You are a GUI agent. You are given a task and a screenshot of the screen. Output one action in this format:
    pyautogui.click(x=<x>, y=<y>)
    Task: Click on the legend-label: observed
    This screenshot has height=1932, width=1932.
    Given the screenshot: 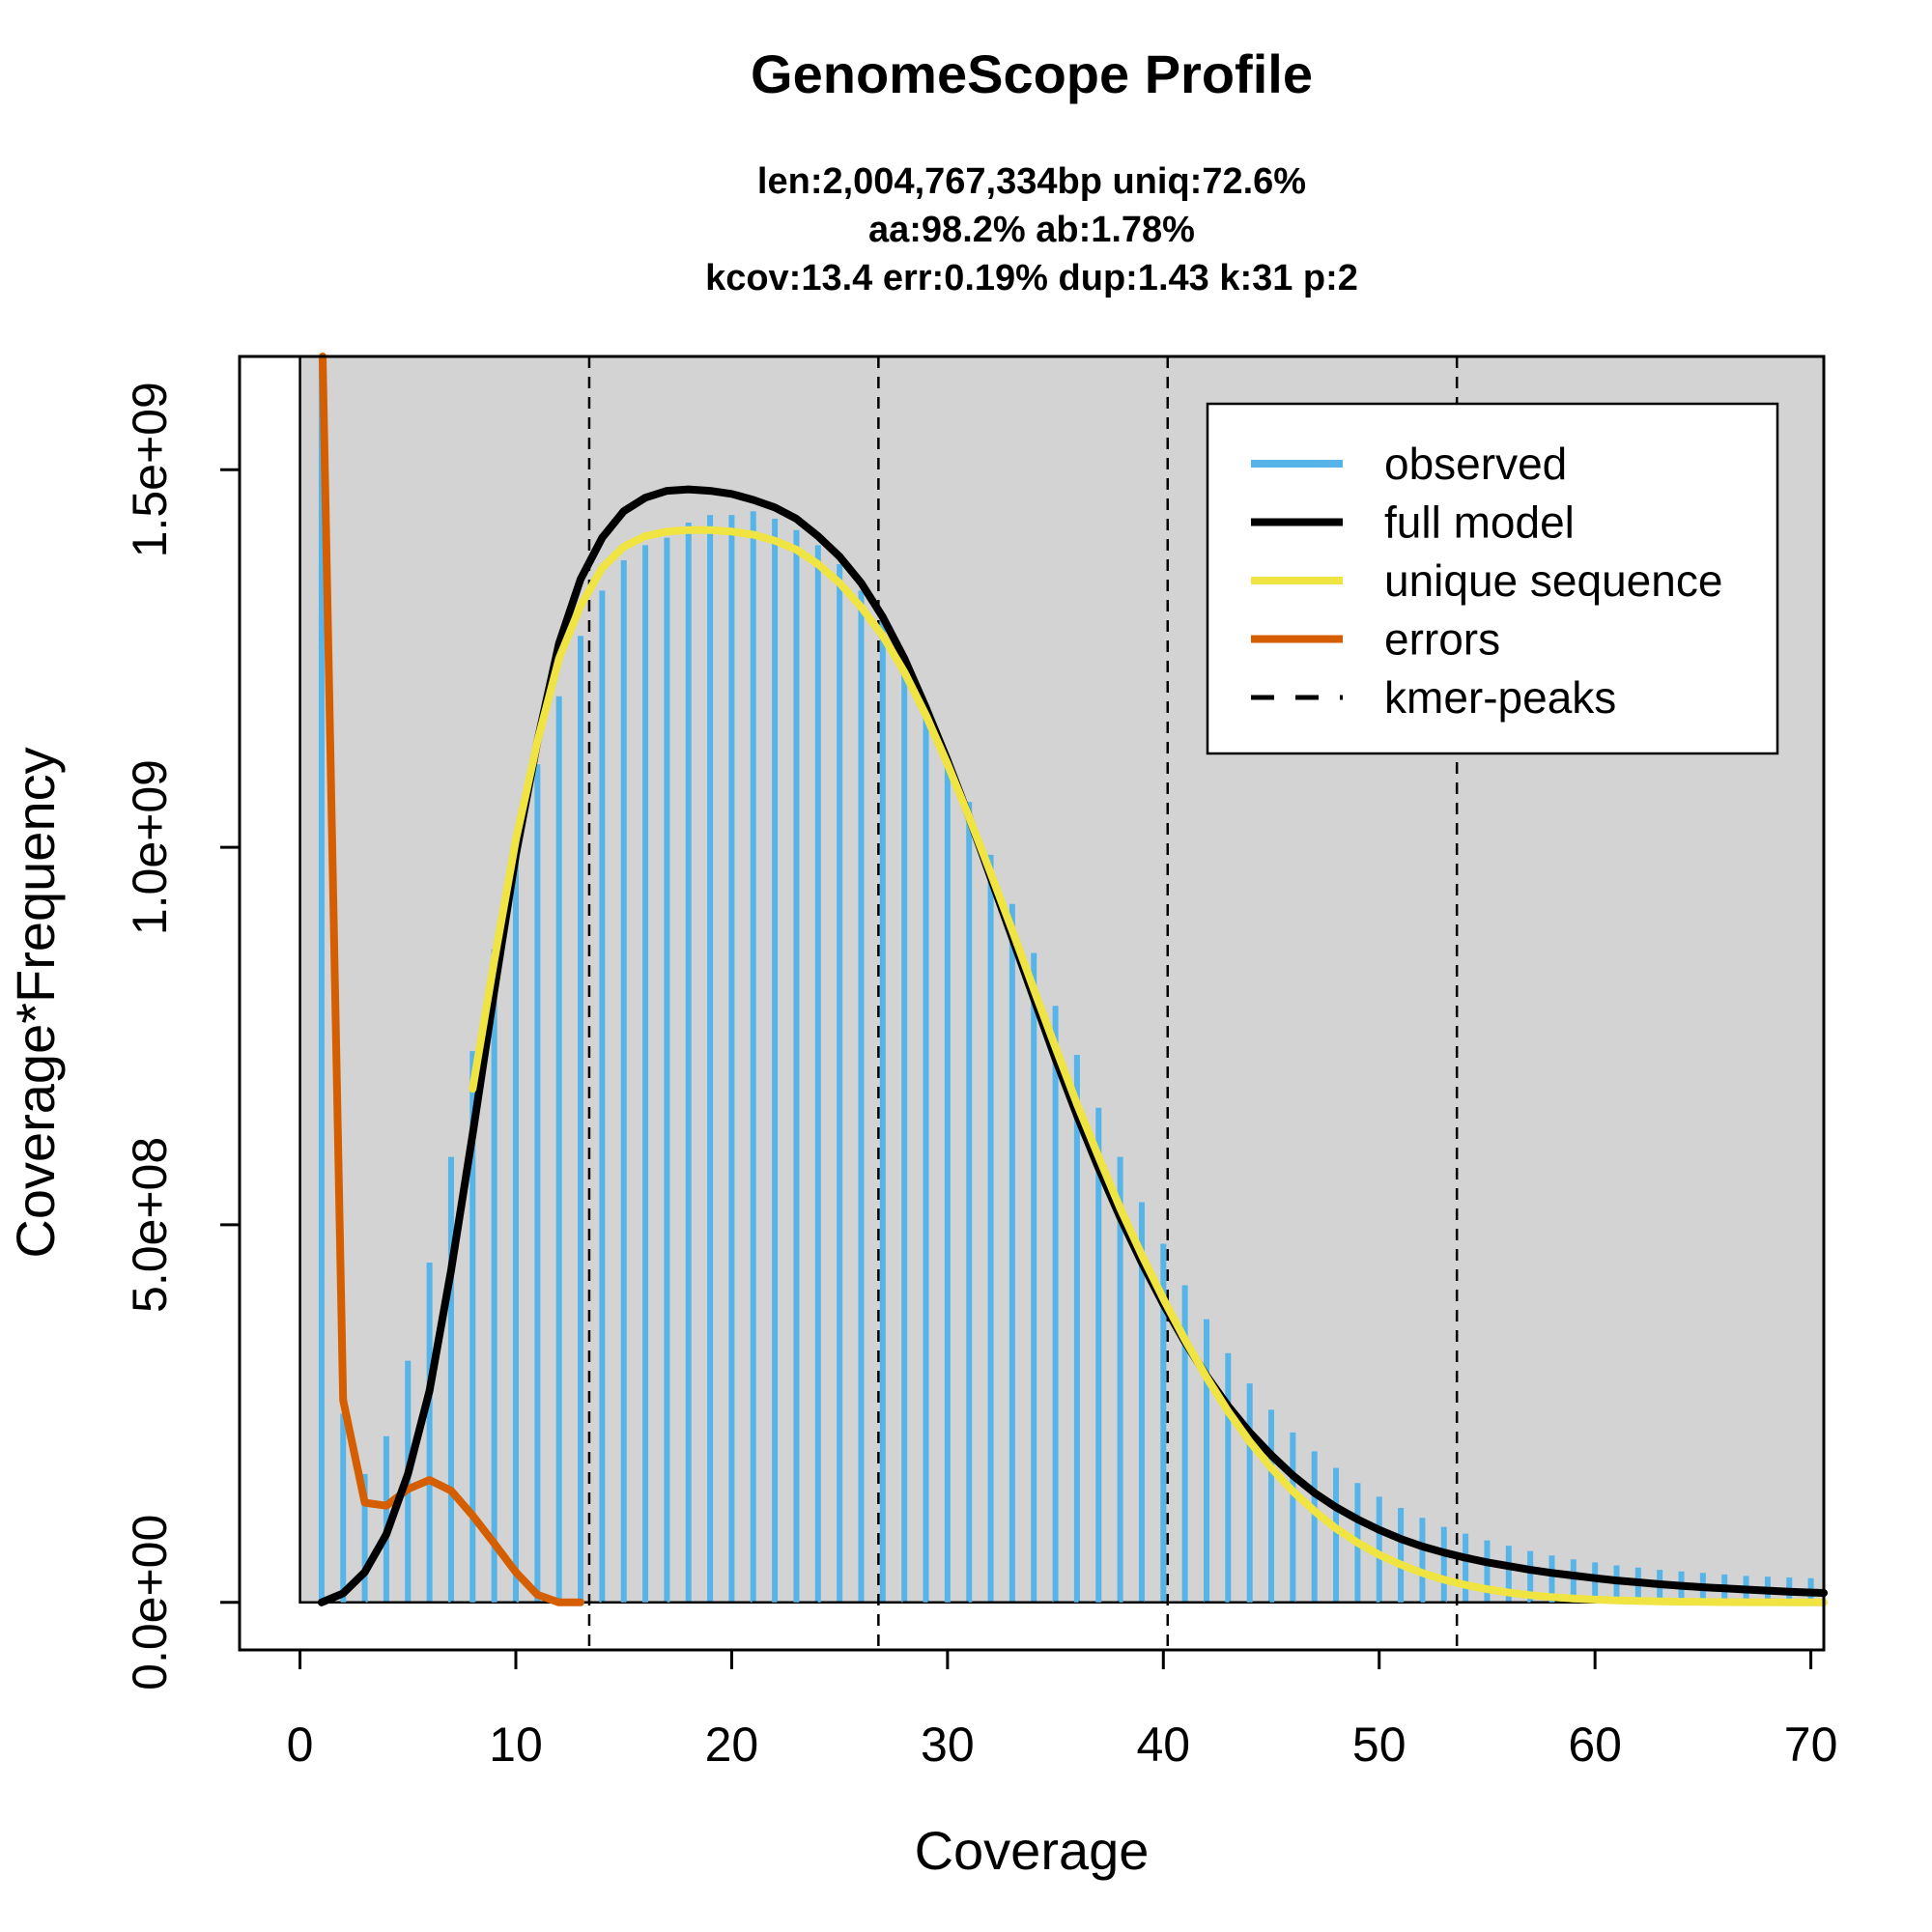 What is the action you would take?
    pyautogui.click(x=1475, y=464)
    